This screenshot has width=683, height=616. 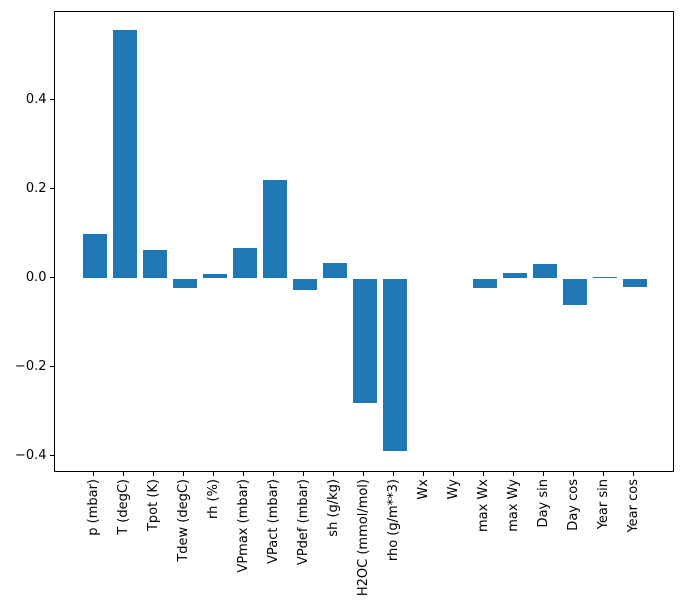 I want to click on y-tick-label: 0.4, so click(x=36, y=100).